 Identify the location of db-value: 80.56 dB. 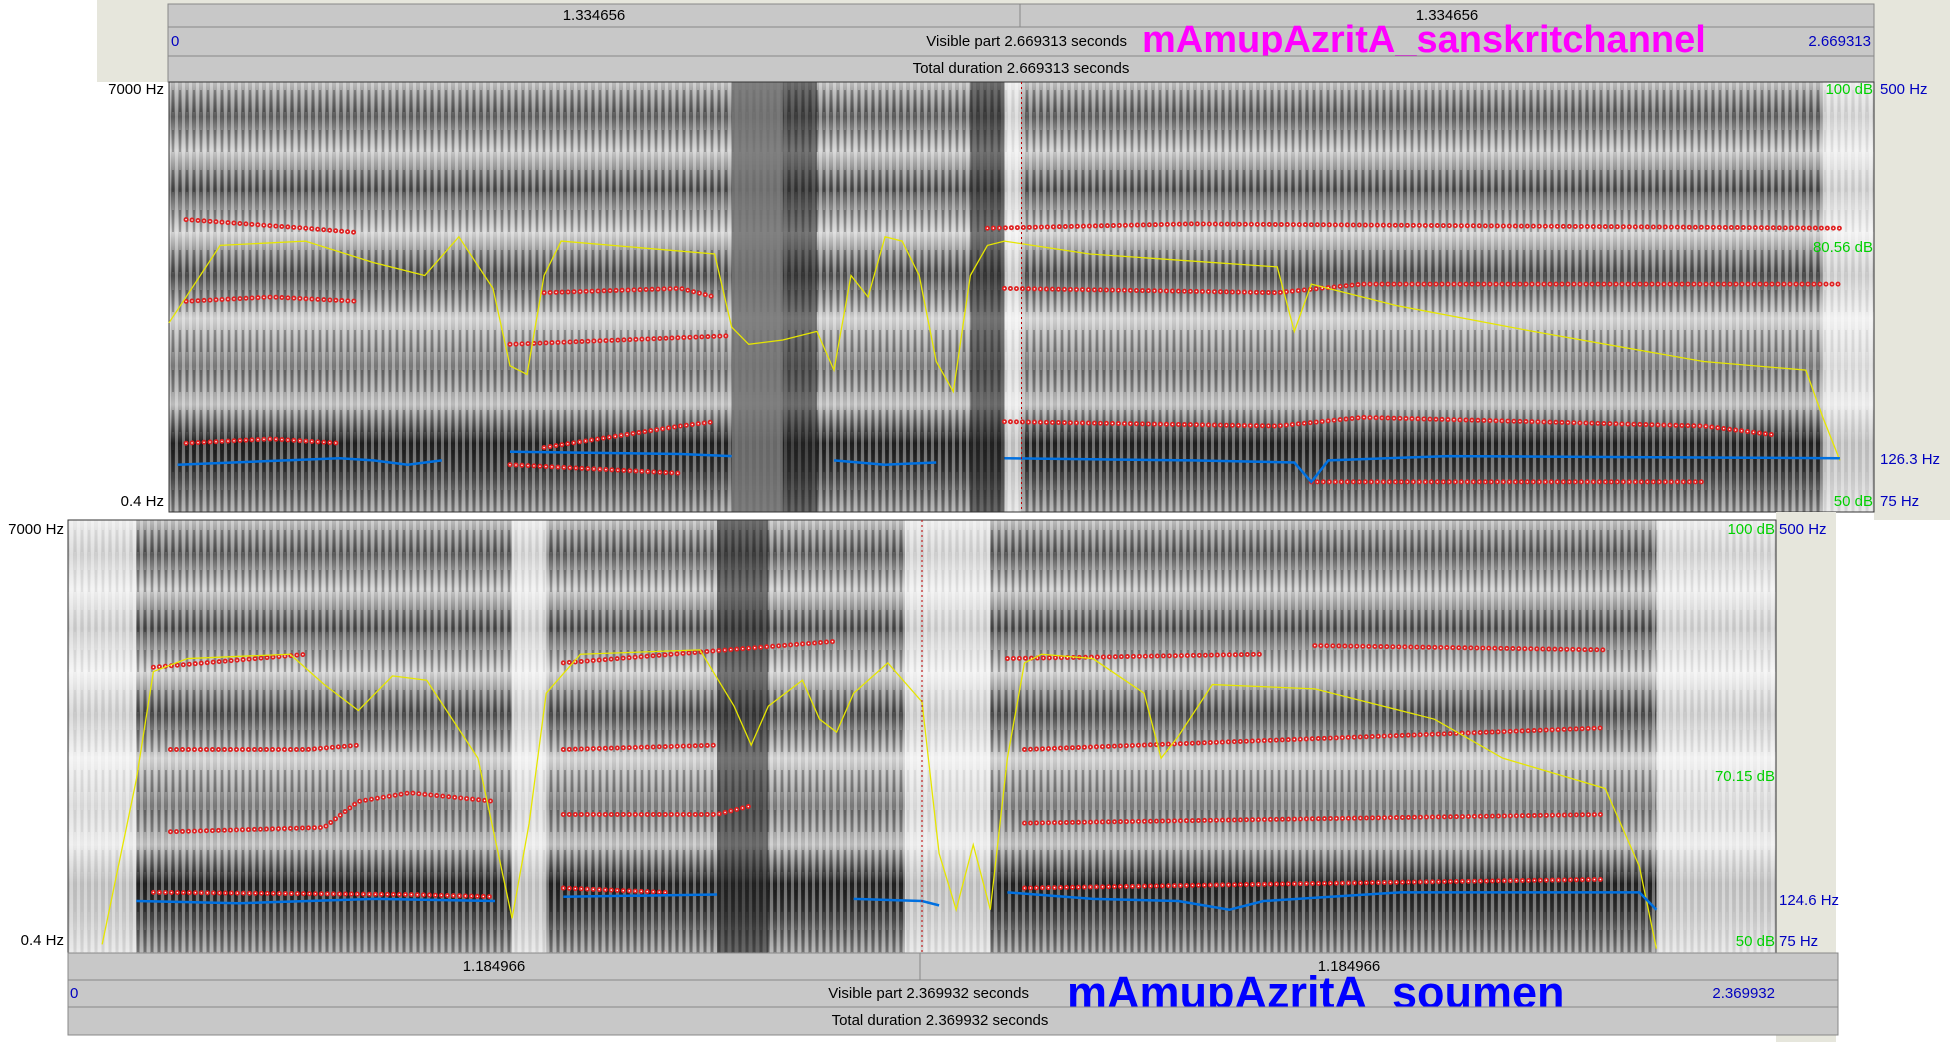
(1843, 247).